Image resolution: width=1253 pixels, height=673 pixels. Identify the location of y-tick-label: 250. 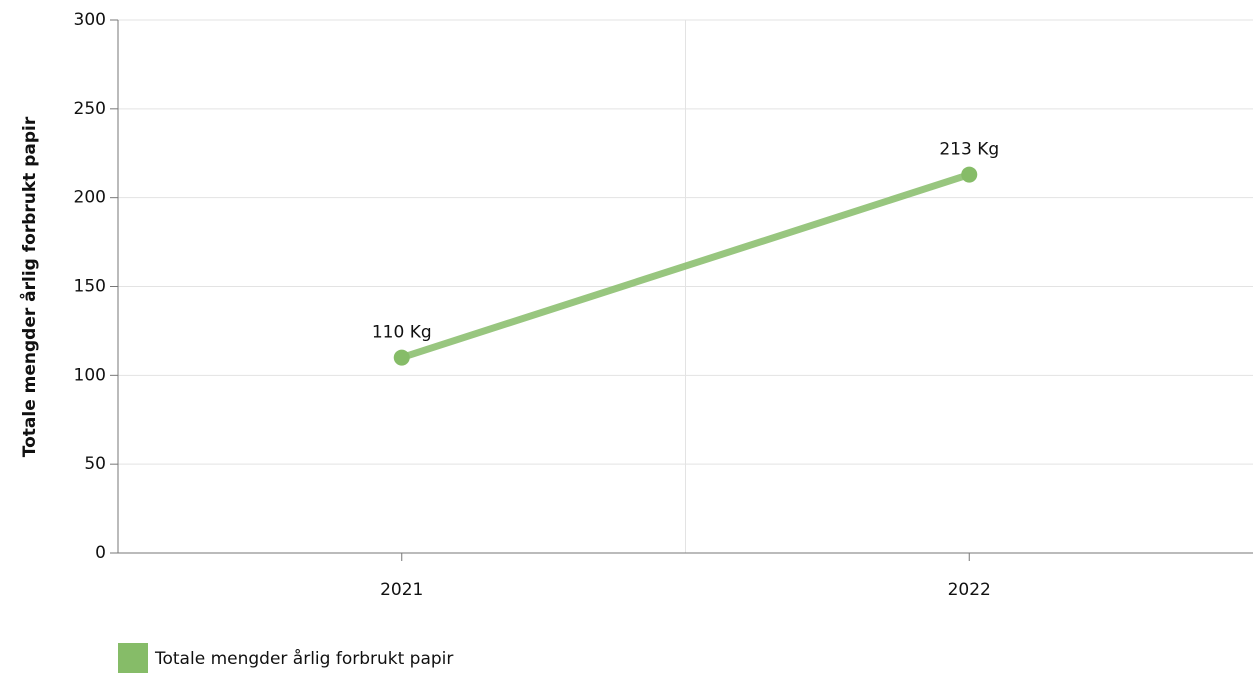
(90, 109).